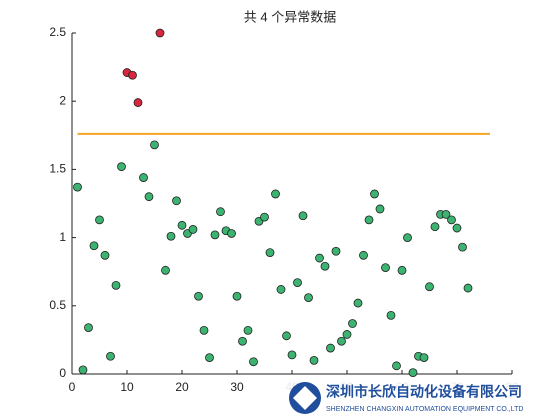 The image size is (560, 420). What do you see at coordinates (182, 387) in the screenshot?
I see `x-tick-label: 20` at bounding box center [182, 387].